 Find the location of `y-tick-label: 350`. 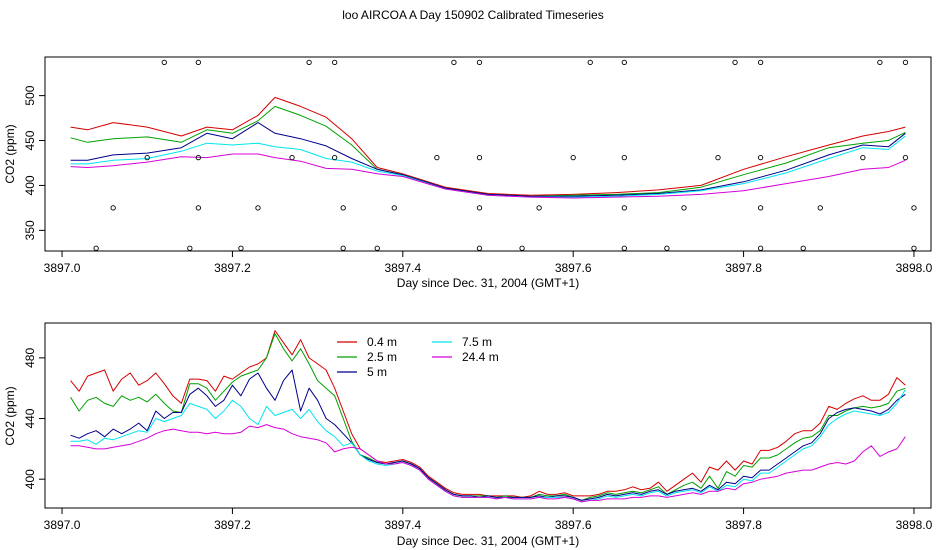

y-tick-label: 350 is located at coordinates (30, 230).